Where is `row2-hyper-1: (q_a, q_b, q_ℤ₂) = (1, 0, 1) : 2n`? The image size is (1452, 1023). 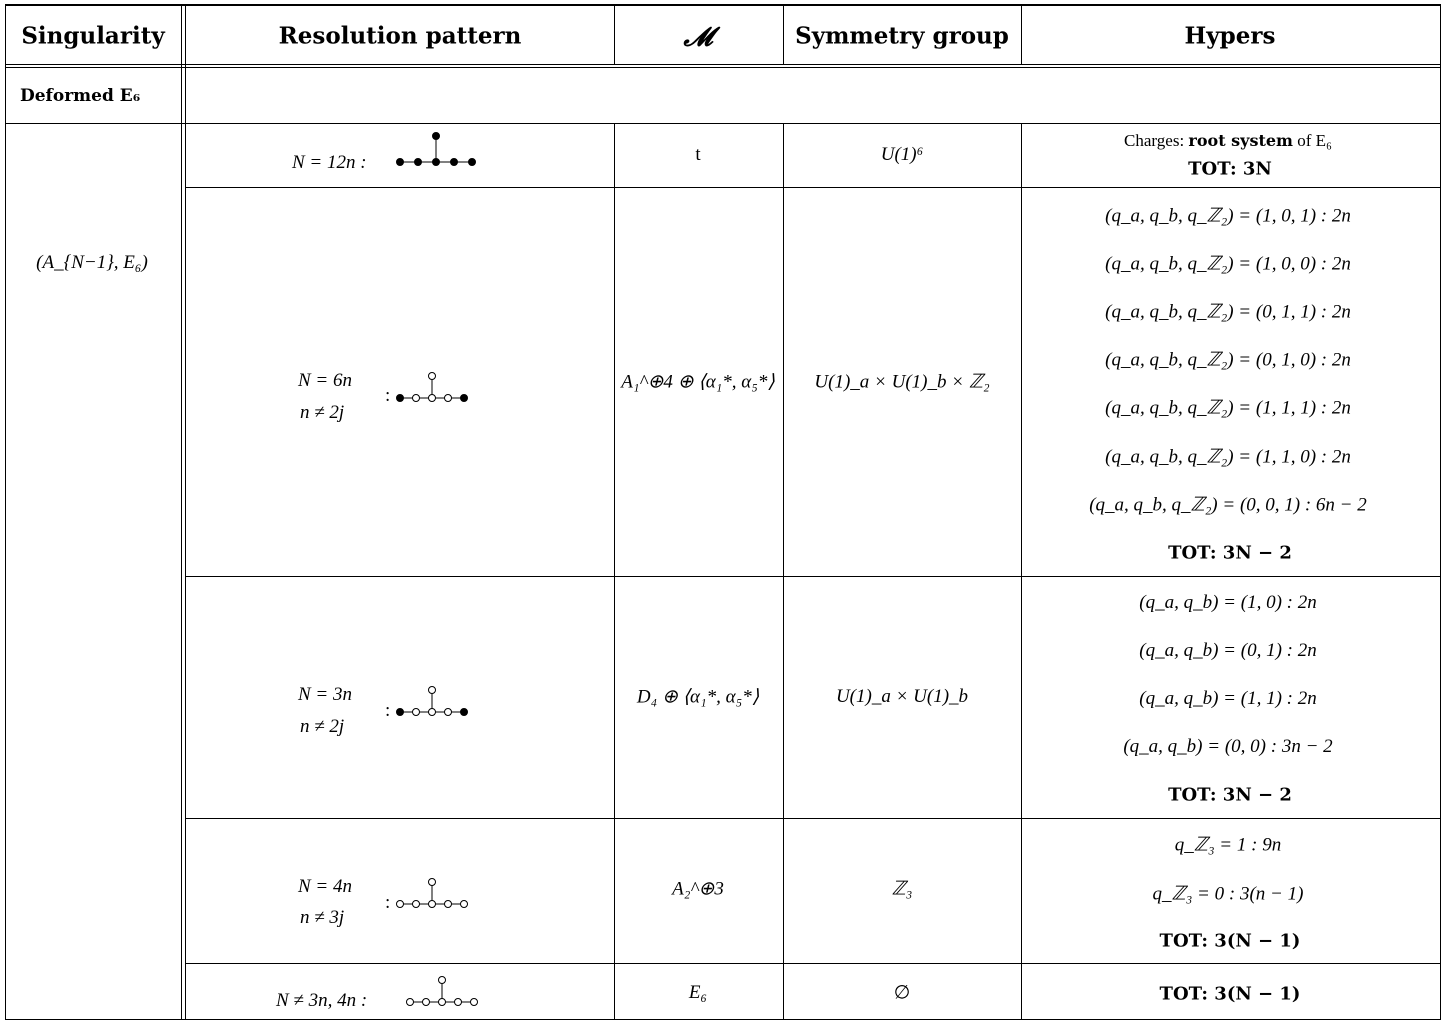 row2-hyper-1: (q_a, q_b, q_ℤ₂) = (1, 0, 1) : 2n is located at coordinates (1228, 216).